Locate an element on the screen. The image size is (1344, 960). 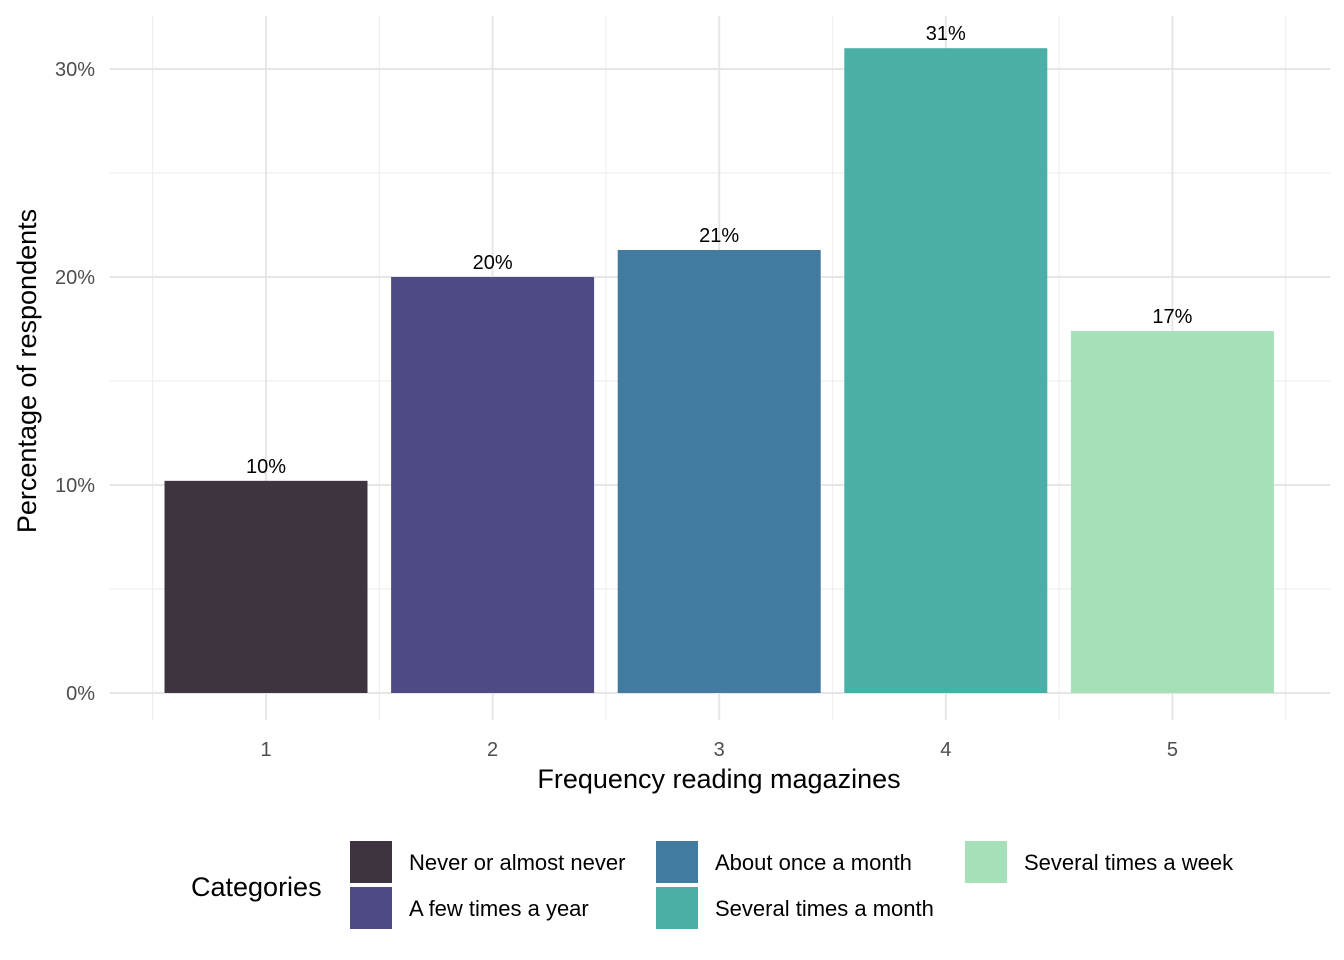
x-tick-label: 3 is located at coordinates (719, 750).